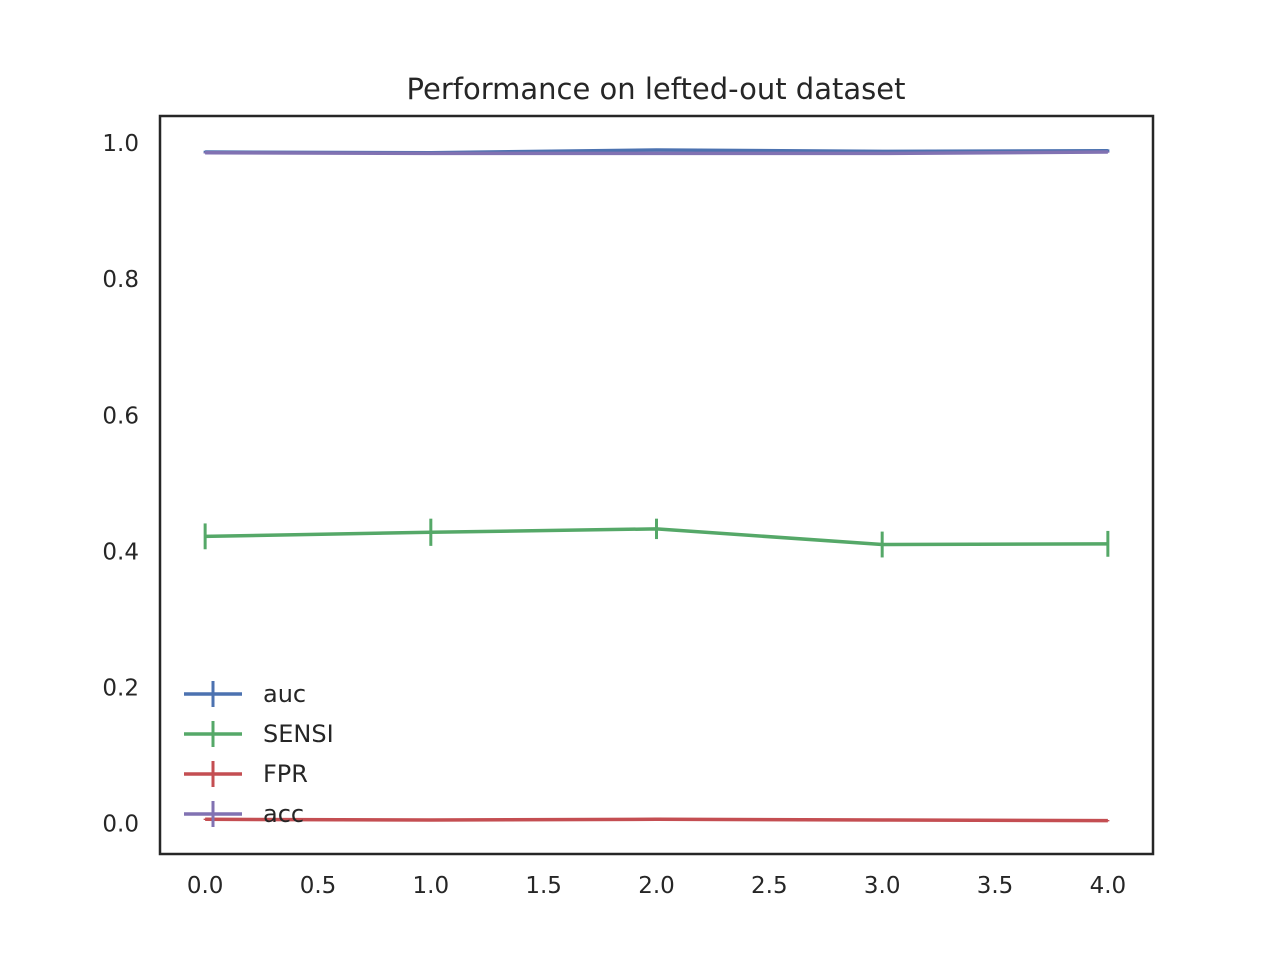  What do you see at coordinates (120, 416) in the screenshot?
I see `y-tick-label: 0.6` at bounding box center [120, 416].